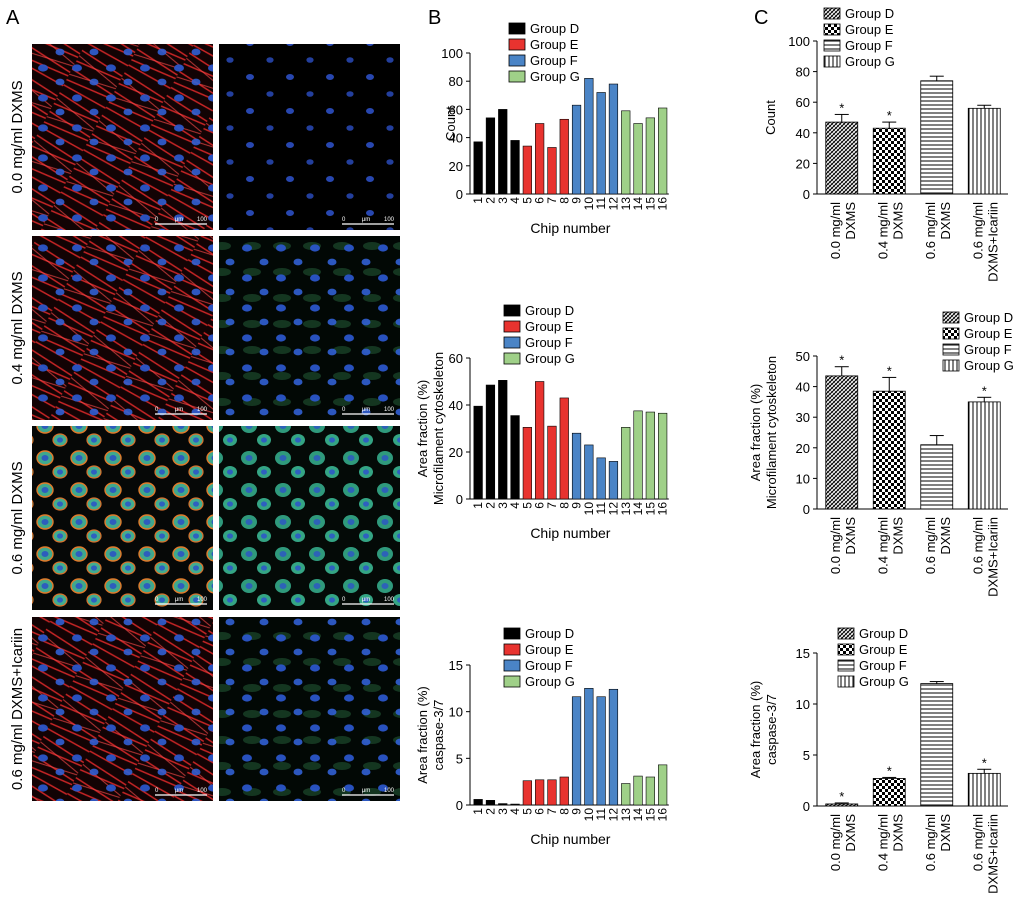  I want to click on x-tick-label: 1, so click(478, 811).